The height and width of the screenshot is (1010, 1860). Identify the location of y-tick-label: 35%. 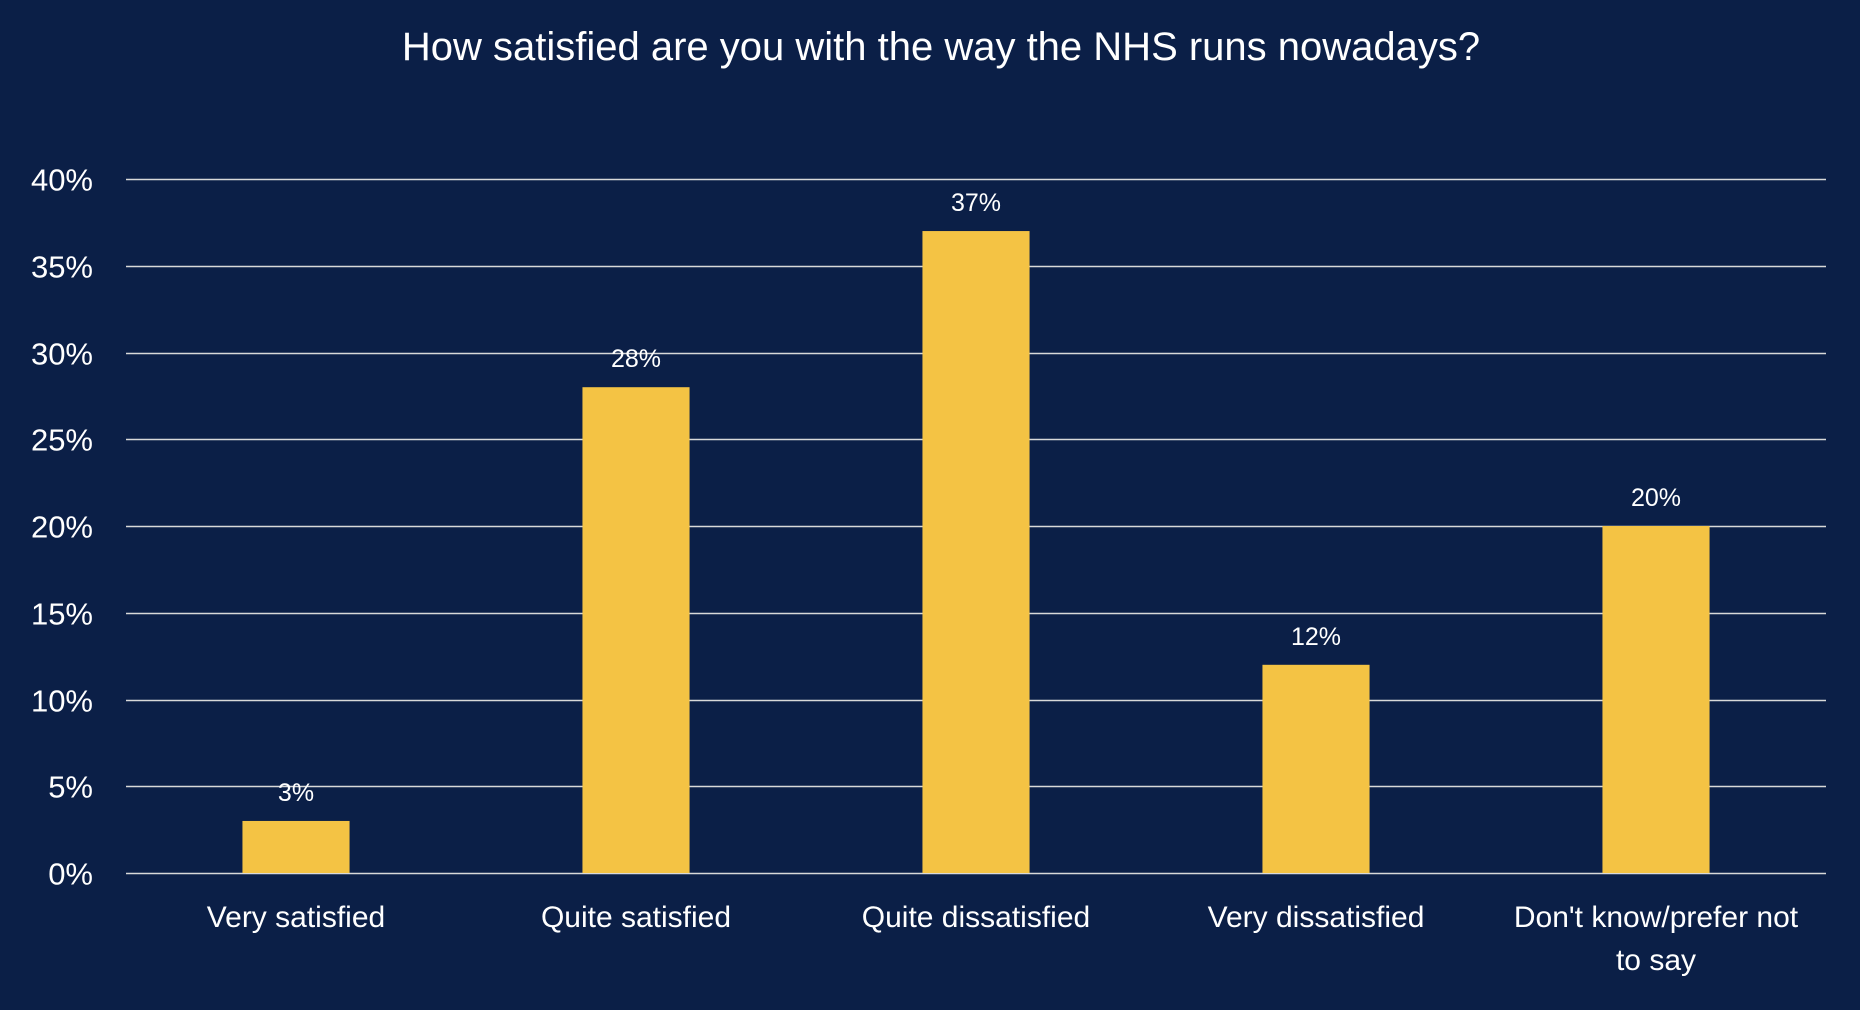
(62, 267).